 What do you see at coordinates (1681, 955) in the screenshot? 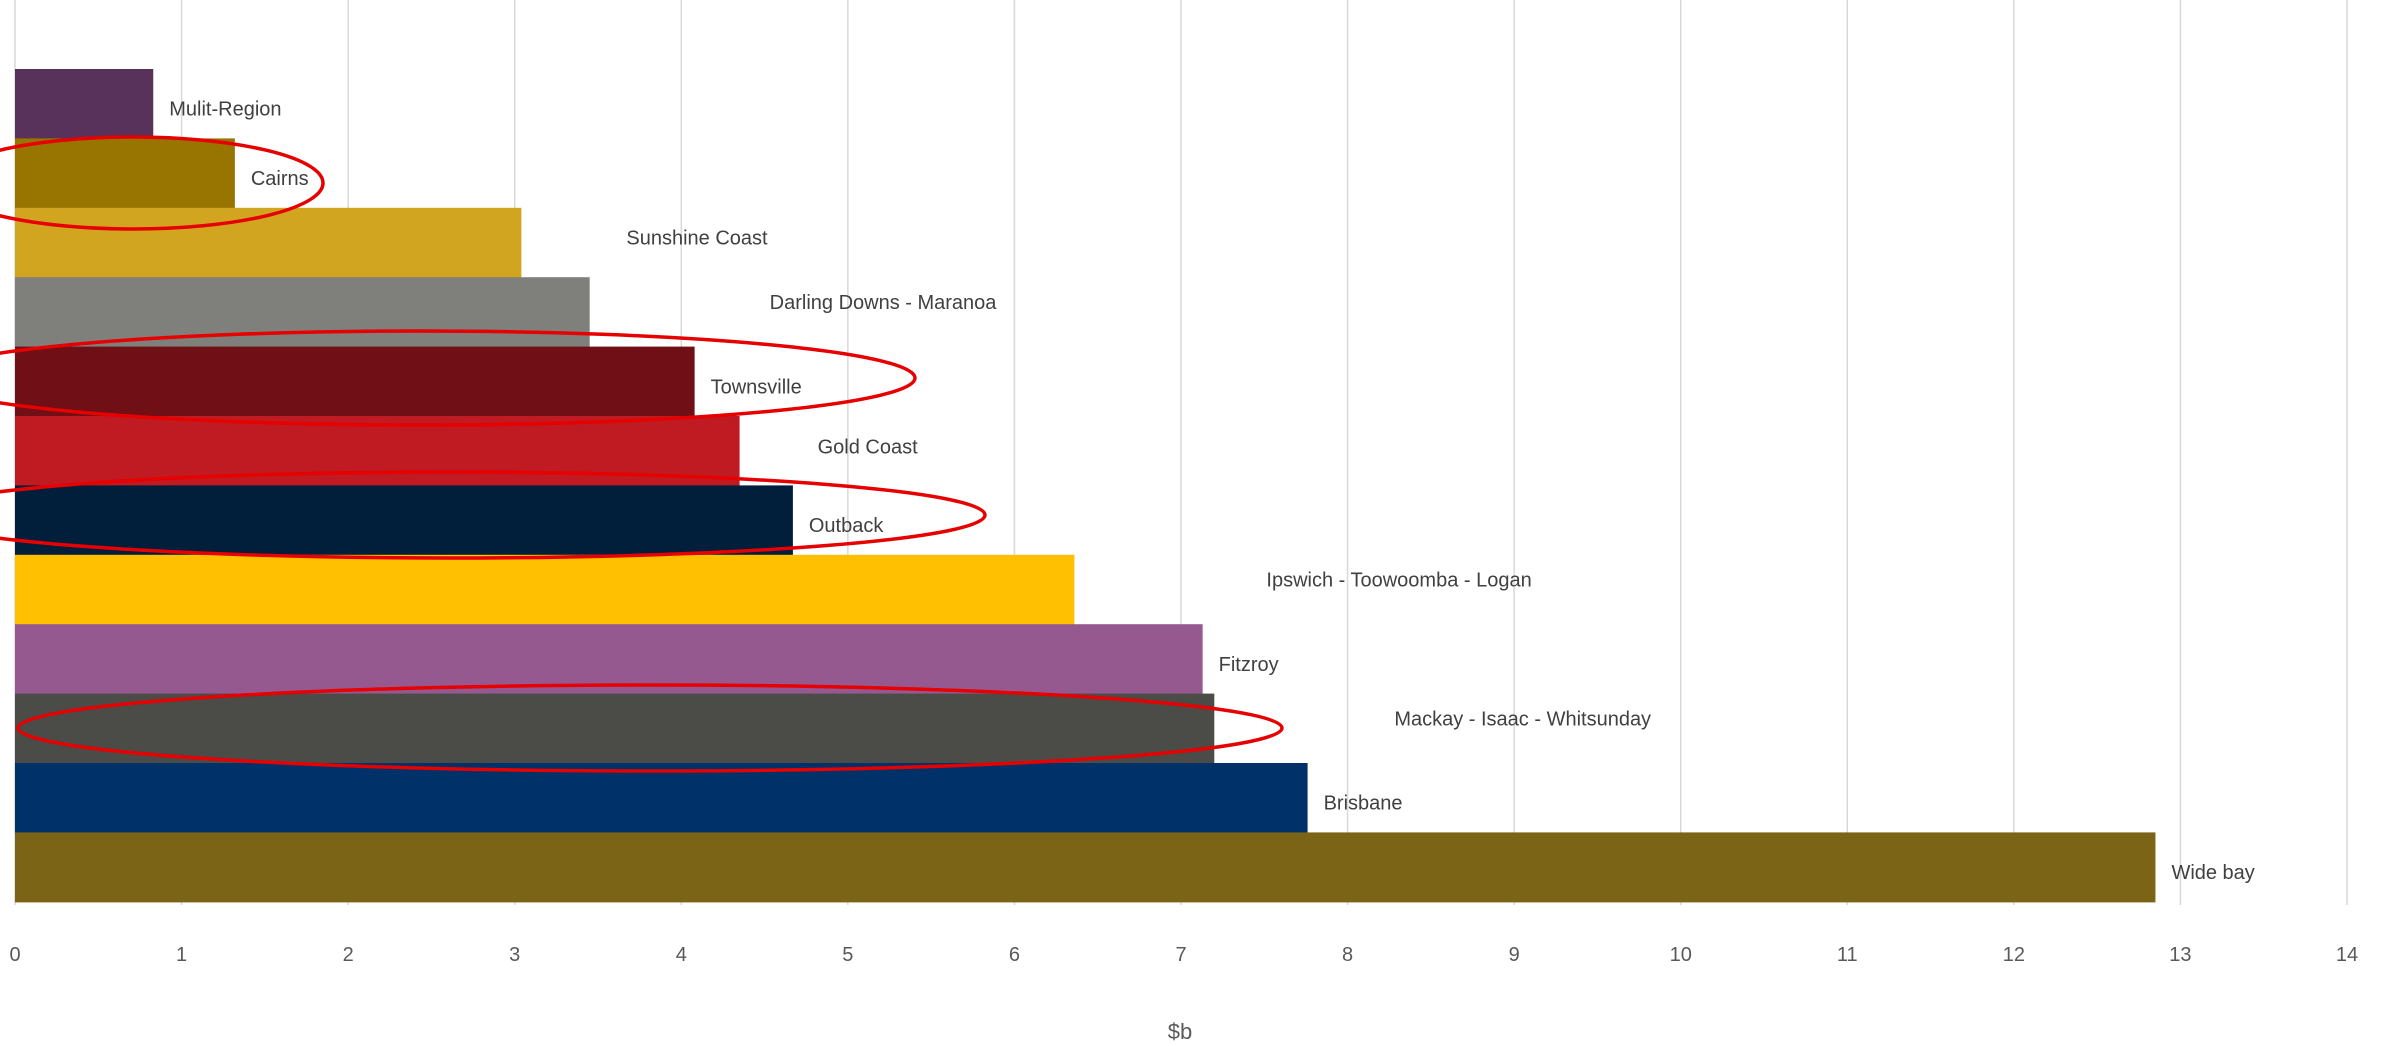
I see `x-tick-label: 10` at bounding box center [1681, 955].